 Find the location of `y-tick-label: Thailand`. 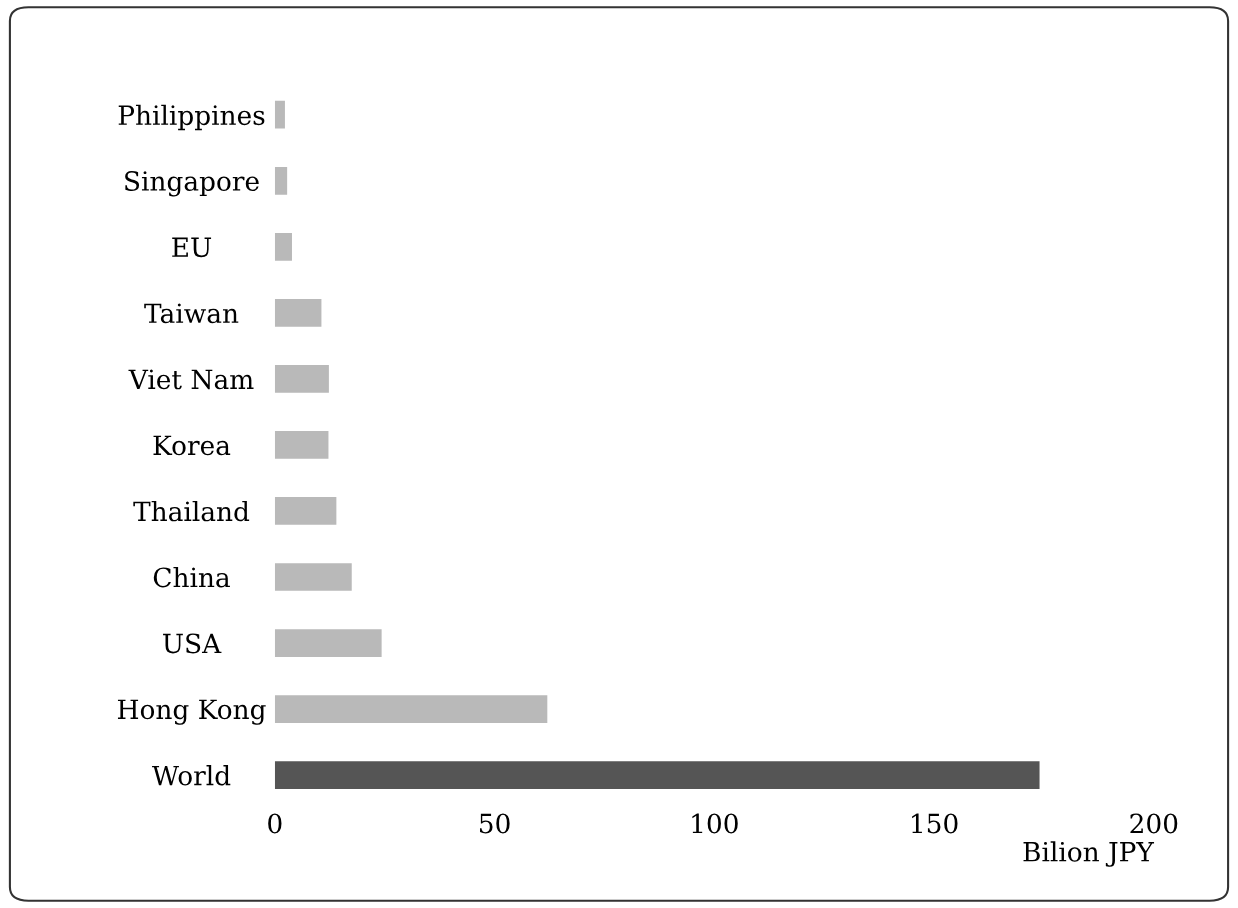

y-tick-label: Thailand is located at coordinates (191, 511).